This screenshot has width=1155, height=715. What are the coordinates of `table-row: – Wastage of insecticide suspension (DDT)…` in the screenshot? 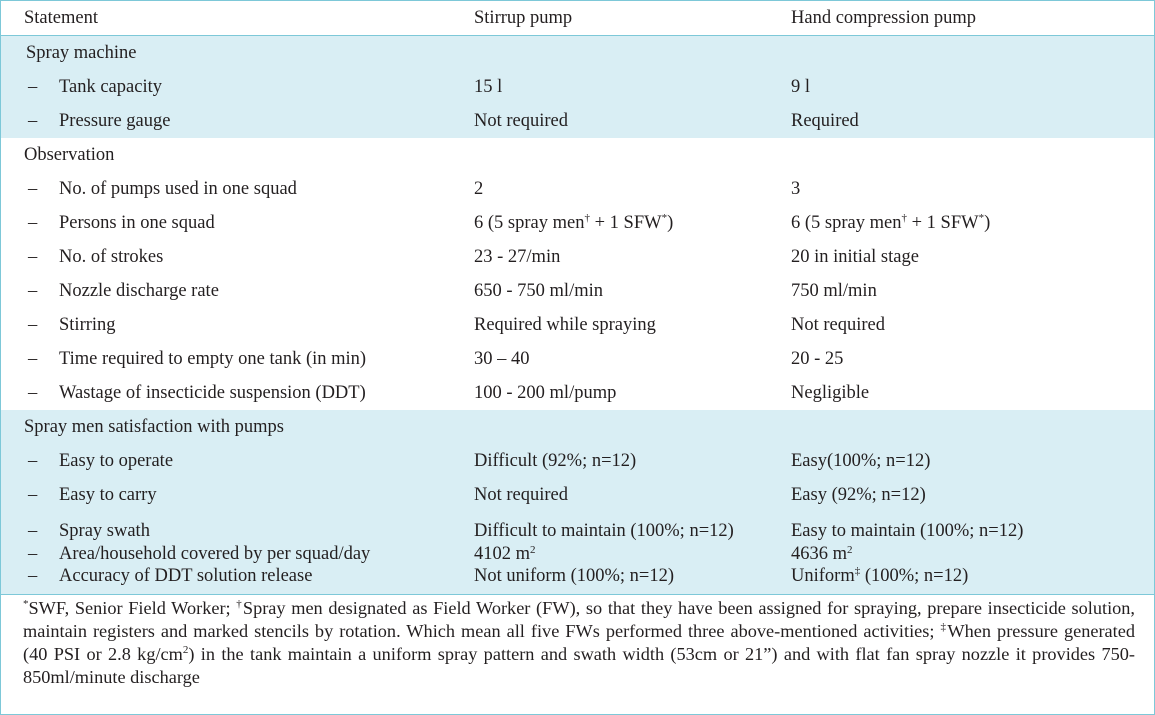 It's located at (577, 393).